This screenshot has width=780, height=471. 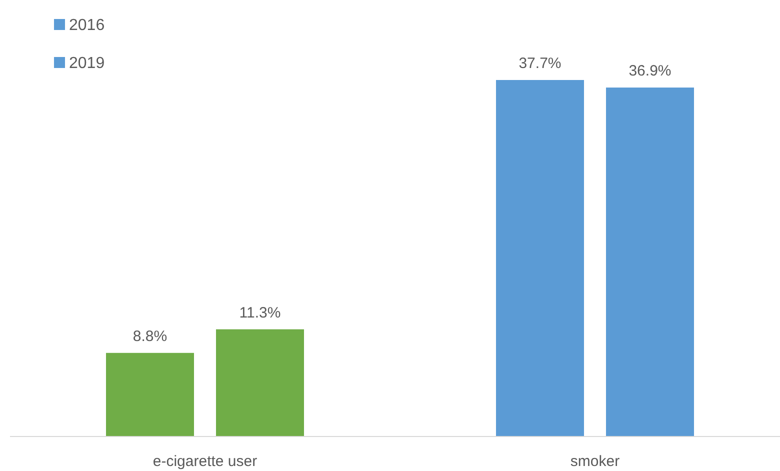 I want to click on data-label: 11.3%, so click(x=260, y=313).